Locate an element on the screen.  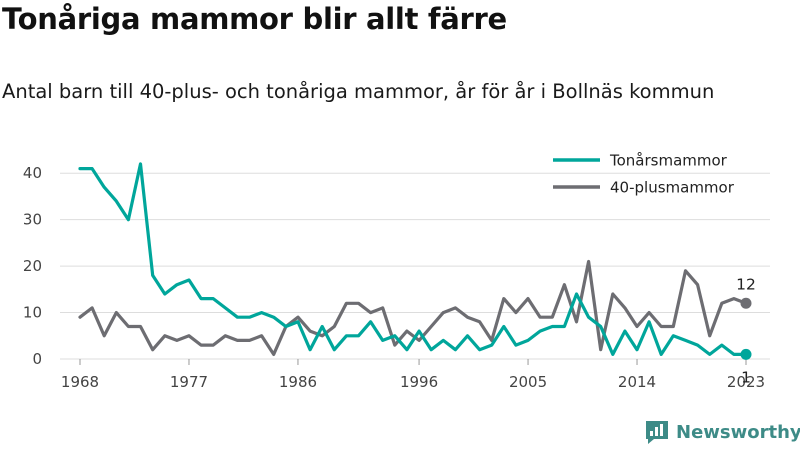
legend-label: Tonårsmammor is located at coordinates (668, 161).